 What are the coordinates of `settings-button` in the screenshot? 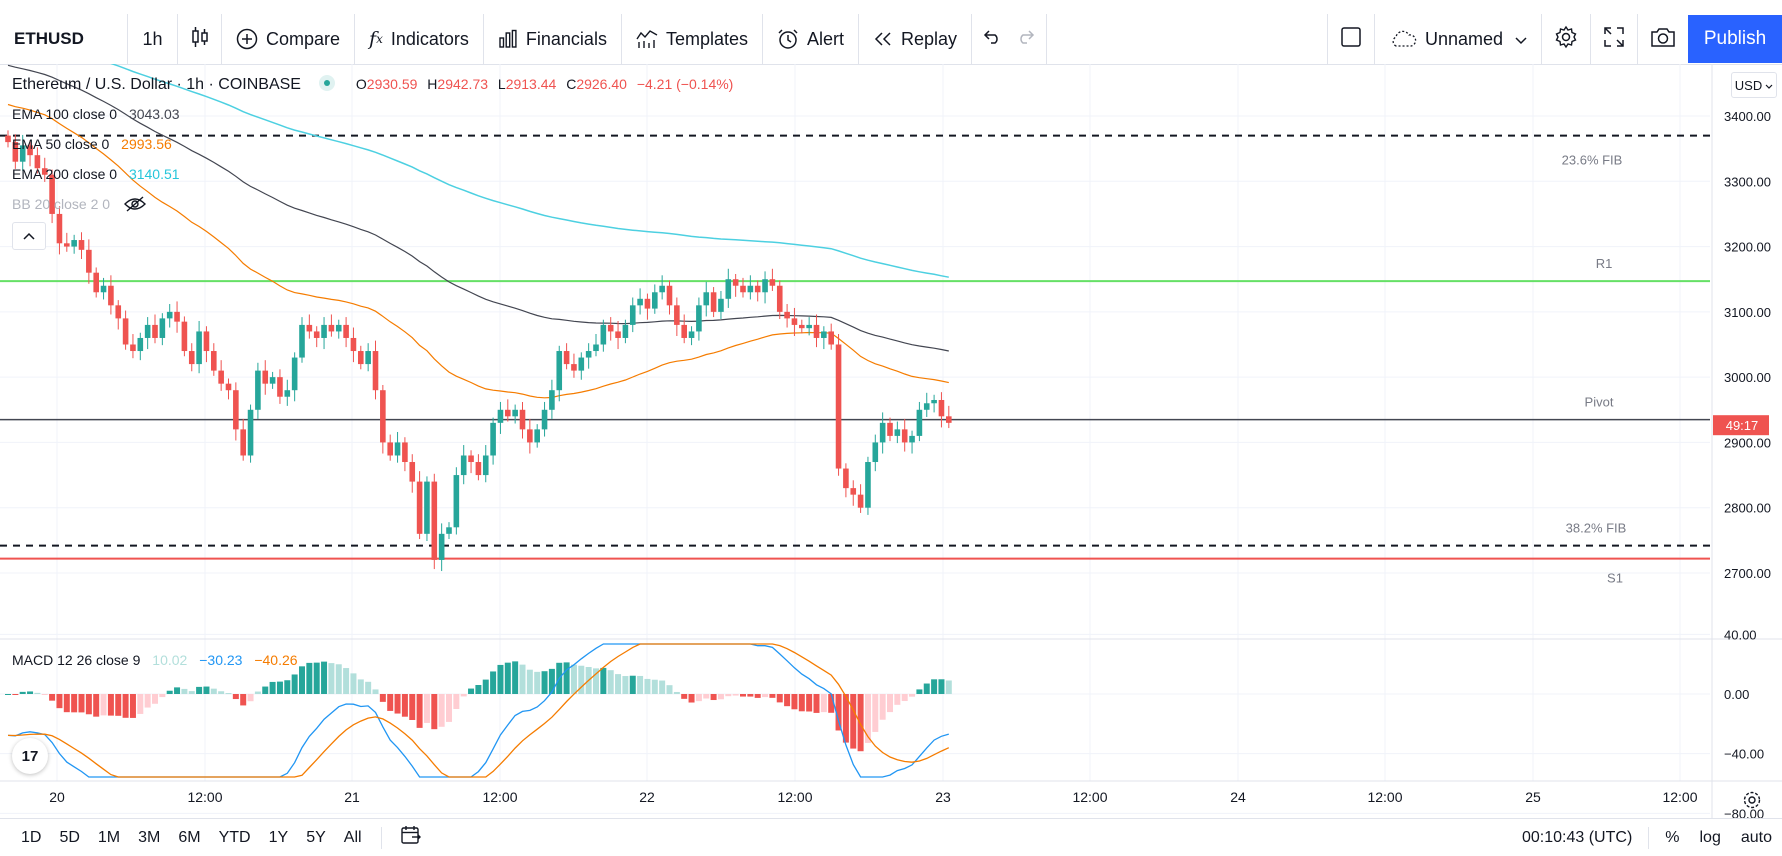 It's located at (1566, 39).